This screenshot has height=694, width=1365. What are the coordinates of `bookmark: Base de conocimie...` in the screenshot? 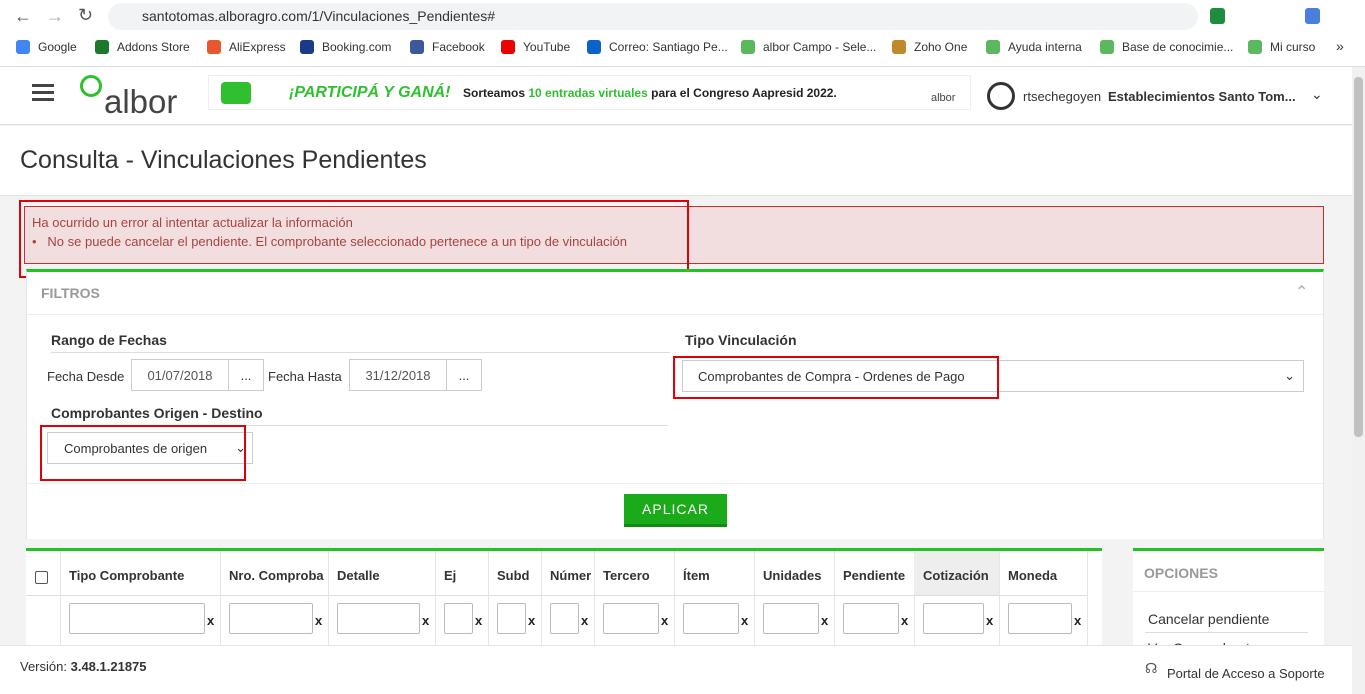 It's located at (1178, 47).